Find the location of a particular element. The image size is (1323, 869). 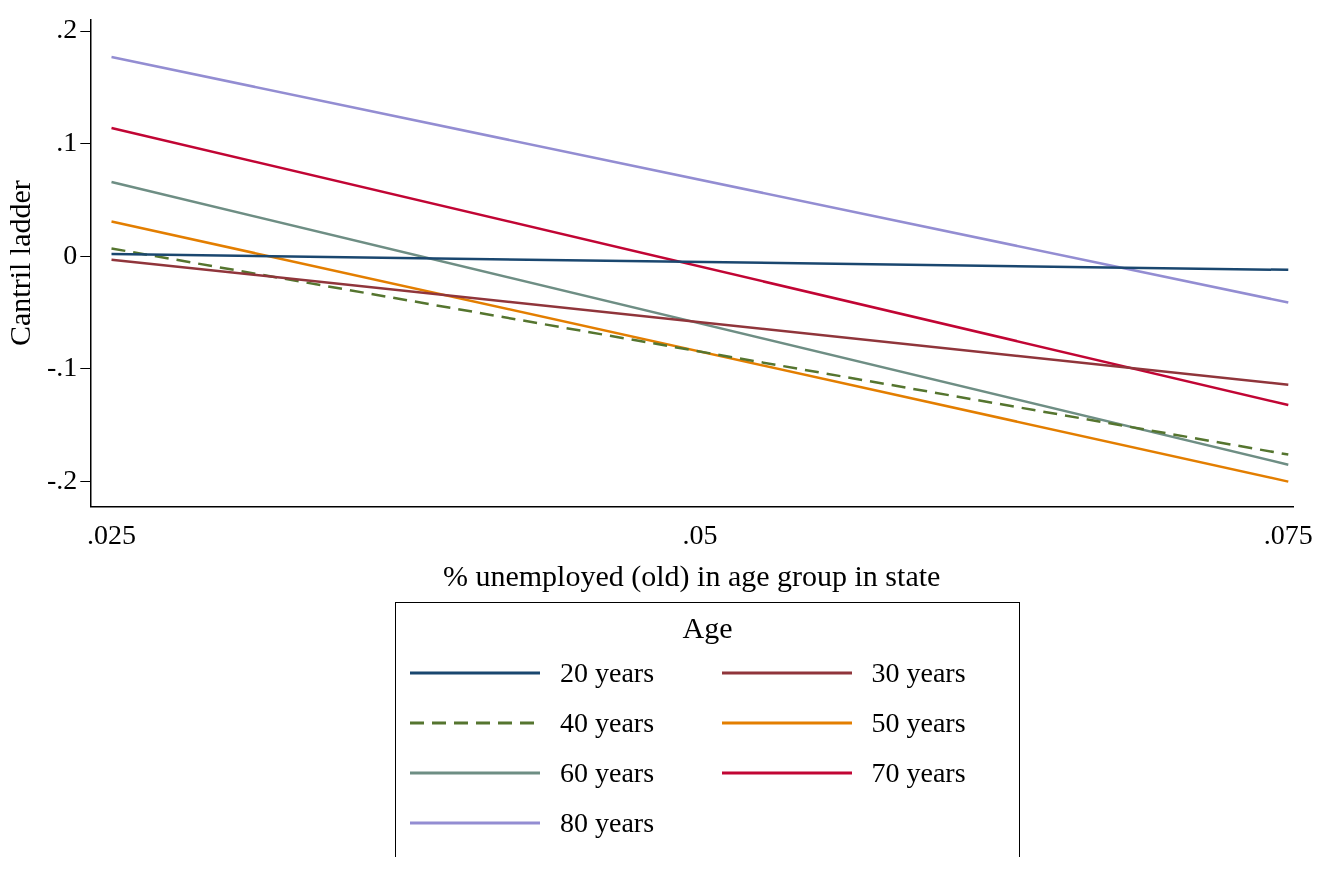

legend-label: 30 years is located at coordinates (918, 673).